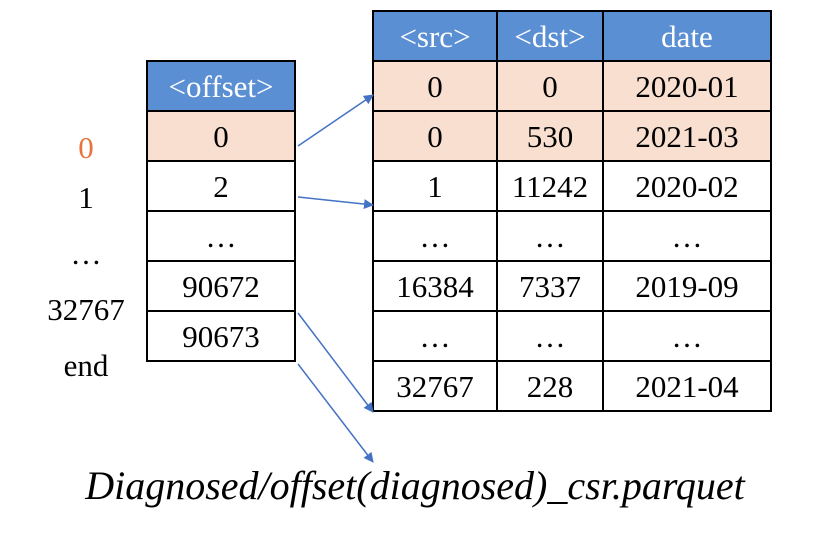 This screenshot has width=830, height=541. Describe the element at coordinates (335, 413) in the screenshot. I see `arrow-offset-end` at that location.